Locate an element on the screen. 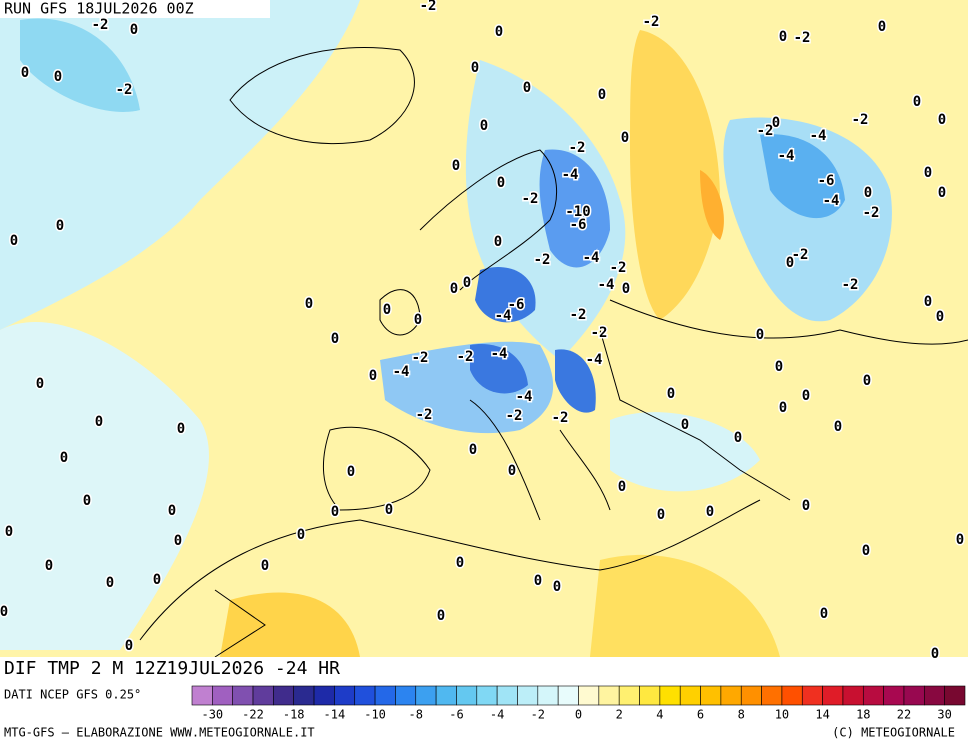 Image resolution: width=968 pixels, height=745 pixels. colorbar-tick-label: -6 is located at coordinates (456, 715).